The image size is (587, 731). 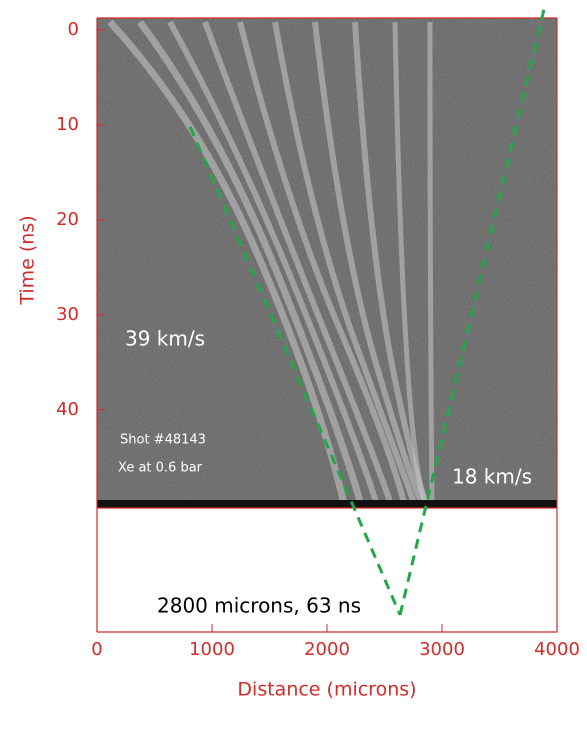 I want to click on y-tick-label: 30, so click(x=67, y=314).